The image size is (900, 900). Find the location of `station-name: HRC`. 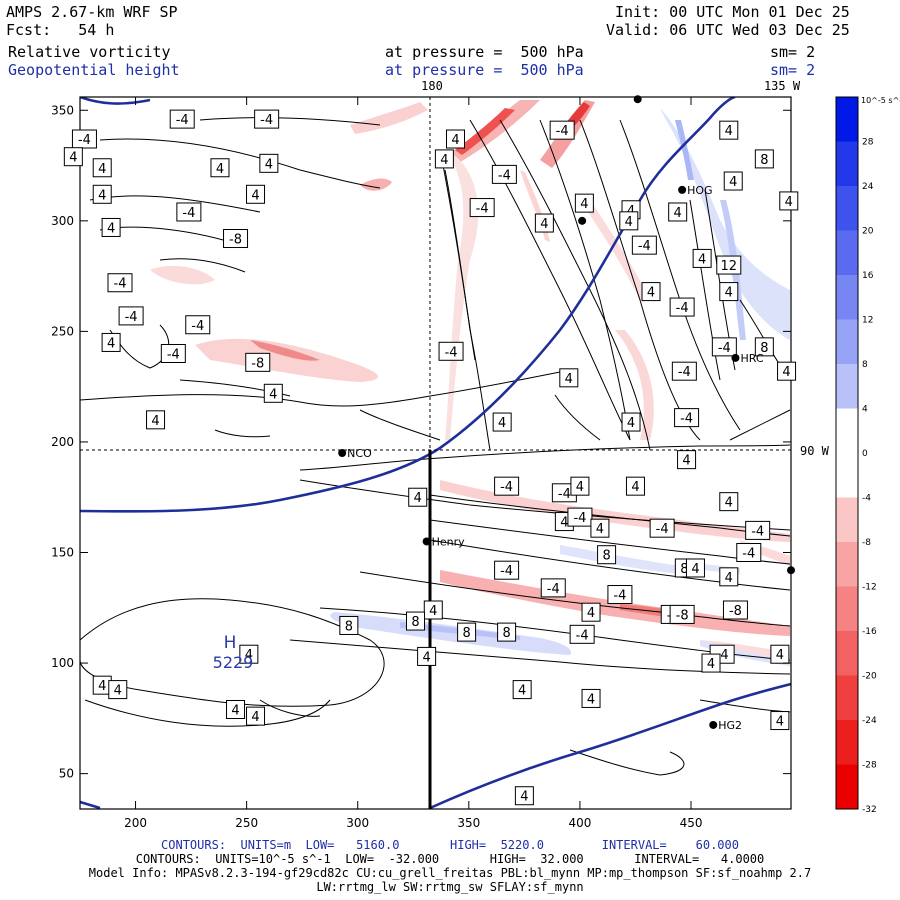

station-name: HRC is located at coordinates (751, 358).